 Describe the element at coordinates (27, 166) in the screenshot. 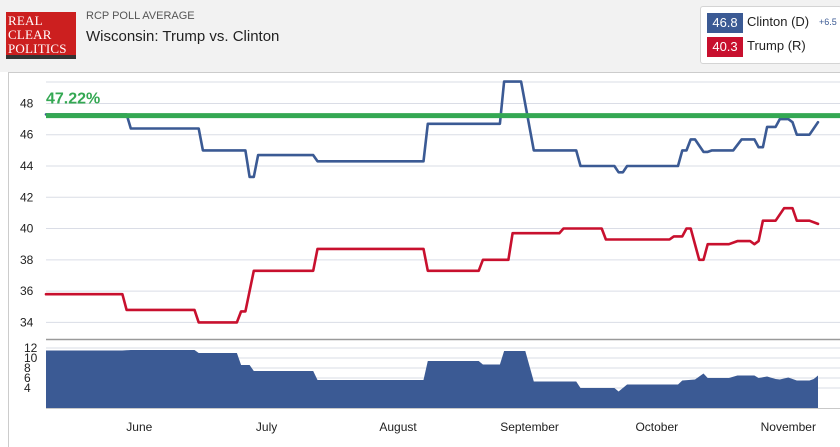

I see `y-tick-label: 44` at that location.